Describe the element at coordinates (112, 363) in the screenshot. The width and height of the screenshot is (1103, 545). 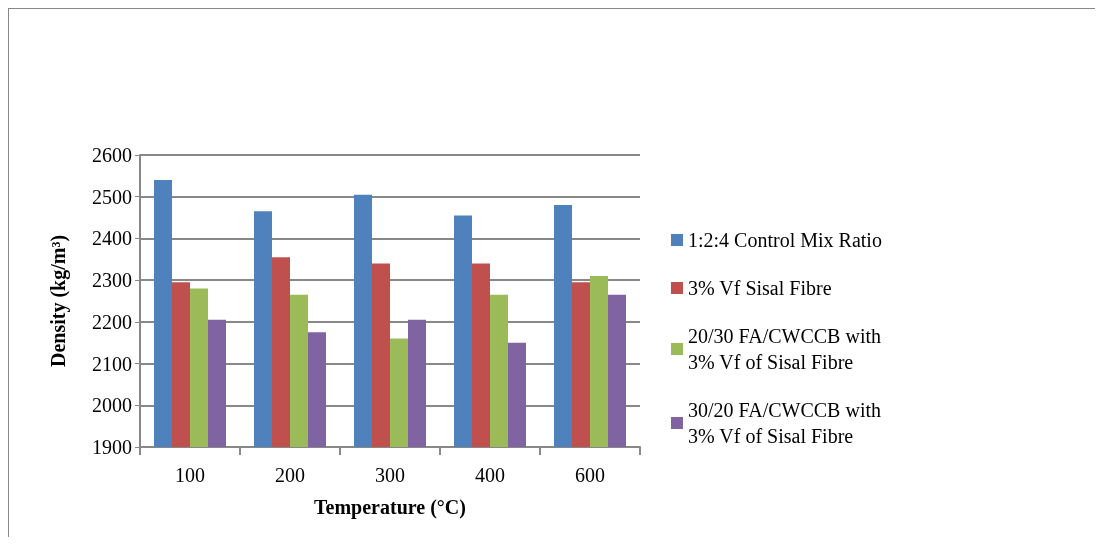
I see `y-tick-label: 2100` at that location.